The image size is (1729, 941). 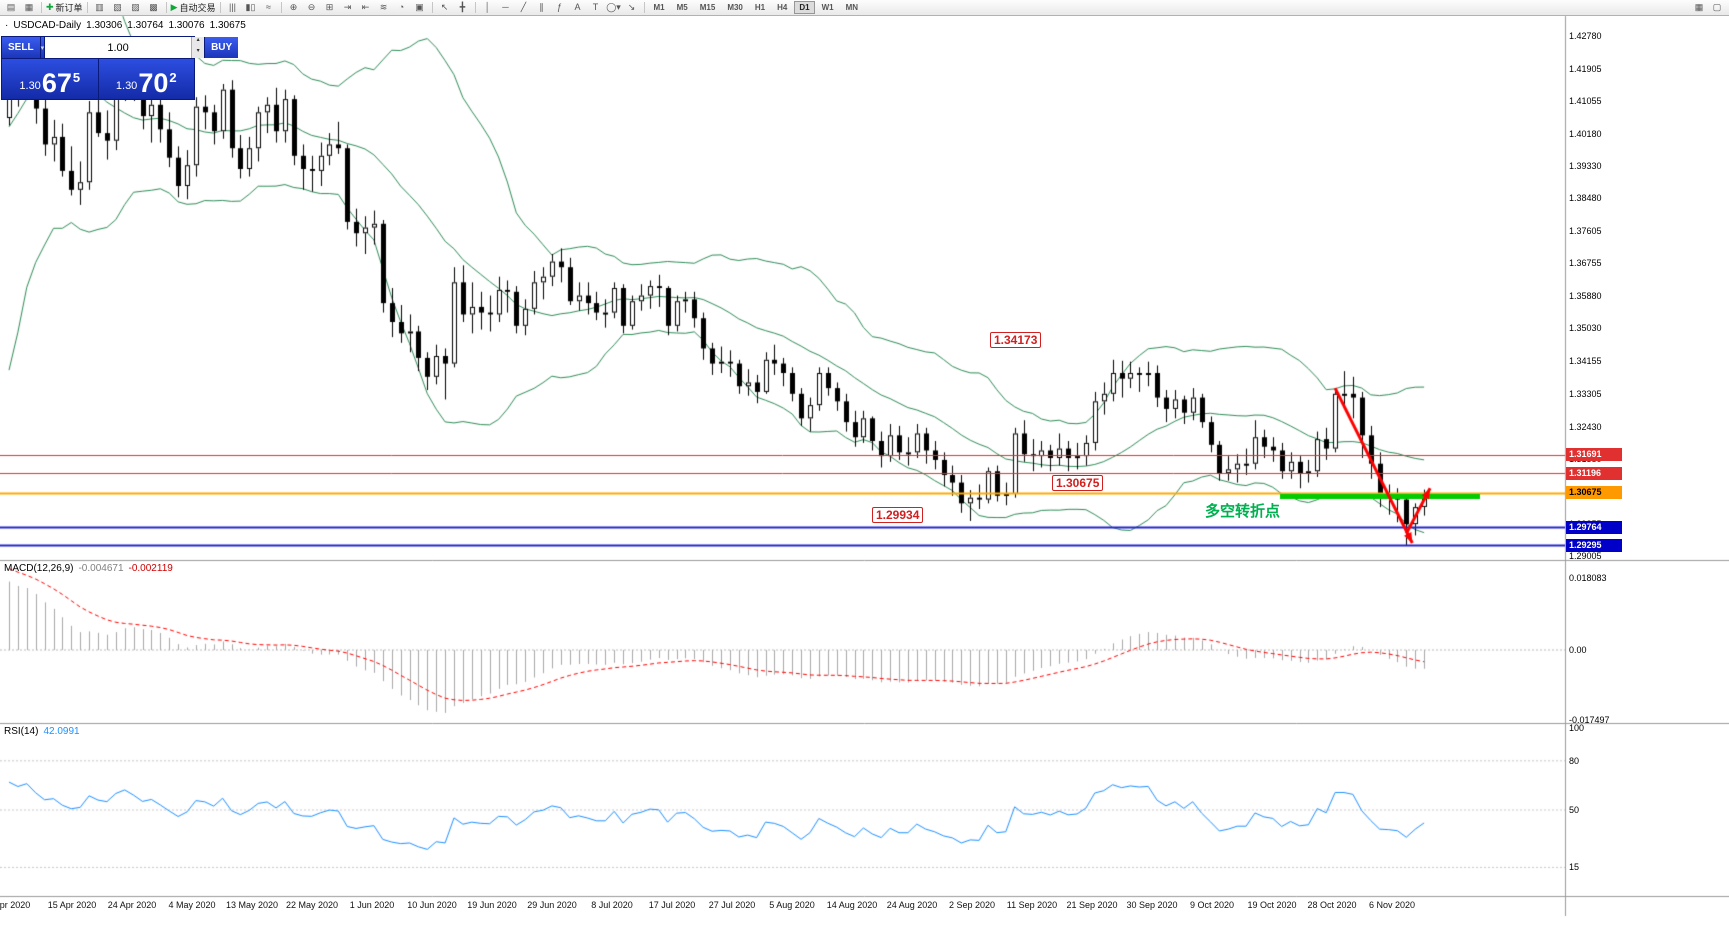 I want to click on autotrading-button: ▶ 自动交易, so click(x=193, y=7).